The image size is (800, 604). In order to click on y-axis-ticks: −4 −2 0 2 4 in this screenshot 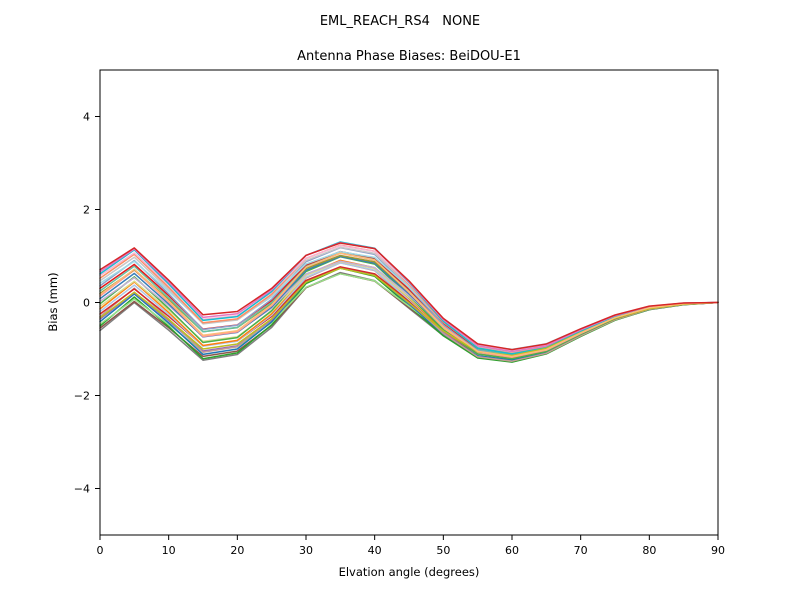, I will do `click(87, 303)`.